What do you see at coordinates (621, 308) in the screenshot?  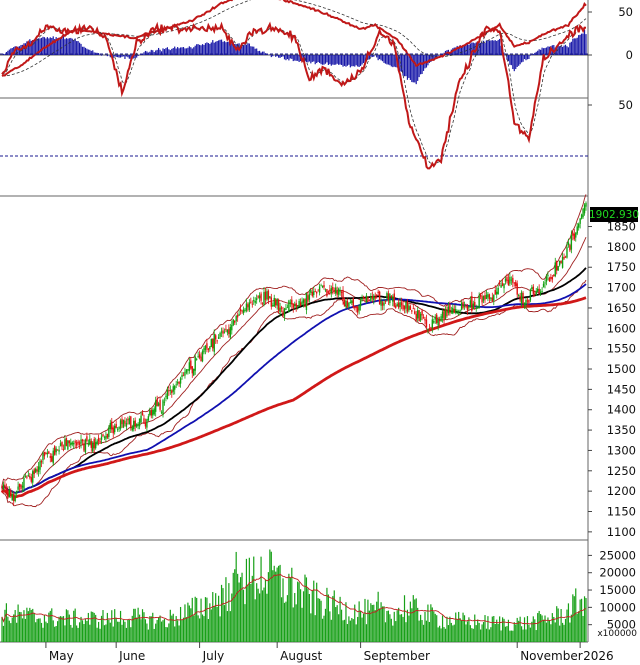 I see `price-tick-label: 1650` at bounding box center [621, 308].